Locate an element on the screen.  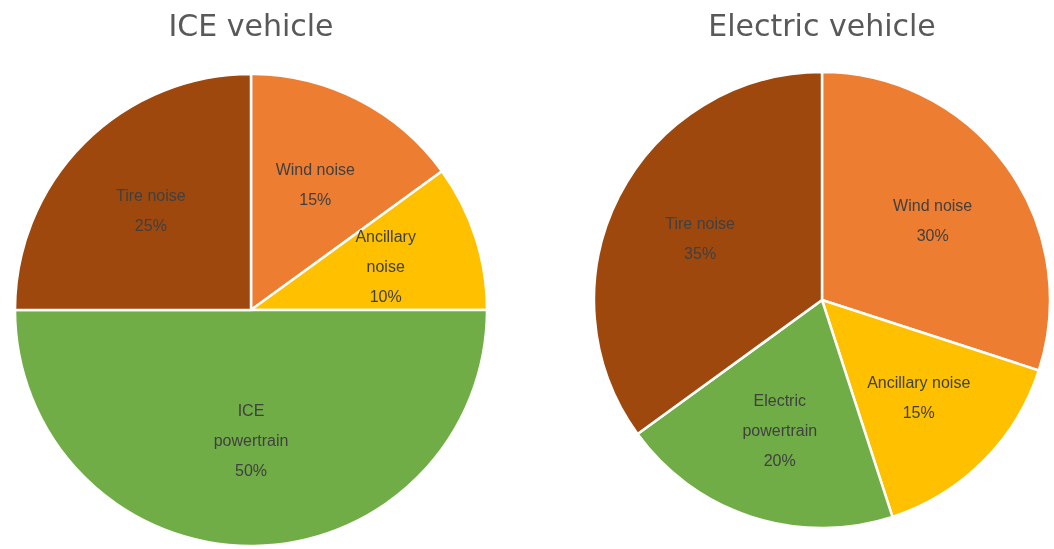
data-label: 35% is located at coordinates (700, 253).